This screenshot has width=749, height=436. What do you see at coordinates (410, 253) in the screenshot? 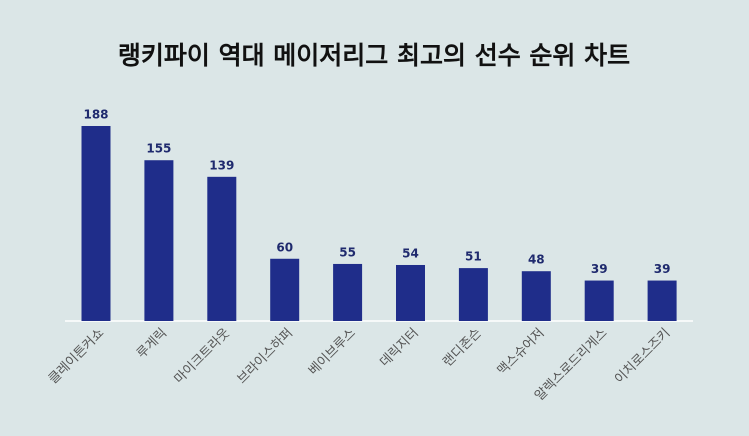
I see `value-label: 54` at bounding box center [410, 253].